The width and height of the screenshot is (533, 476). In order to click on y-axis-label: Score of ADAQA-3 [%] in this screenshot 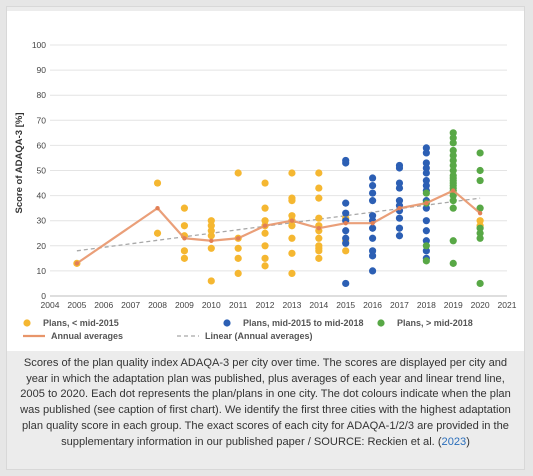, I will do `click(19, 163)`.